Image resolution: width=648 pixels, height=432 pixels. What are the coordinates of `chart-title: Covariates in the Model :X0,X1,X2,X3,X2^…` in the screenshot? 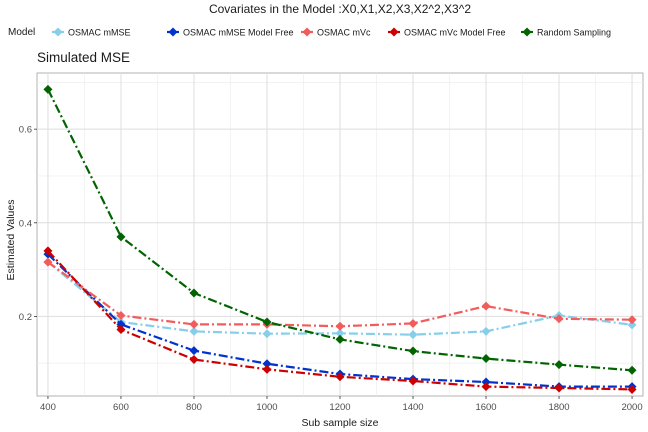 It's located at (340, 9).